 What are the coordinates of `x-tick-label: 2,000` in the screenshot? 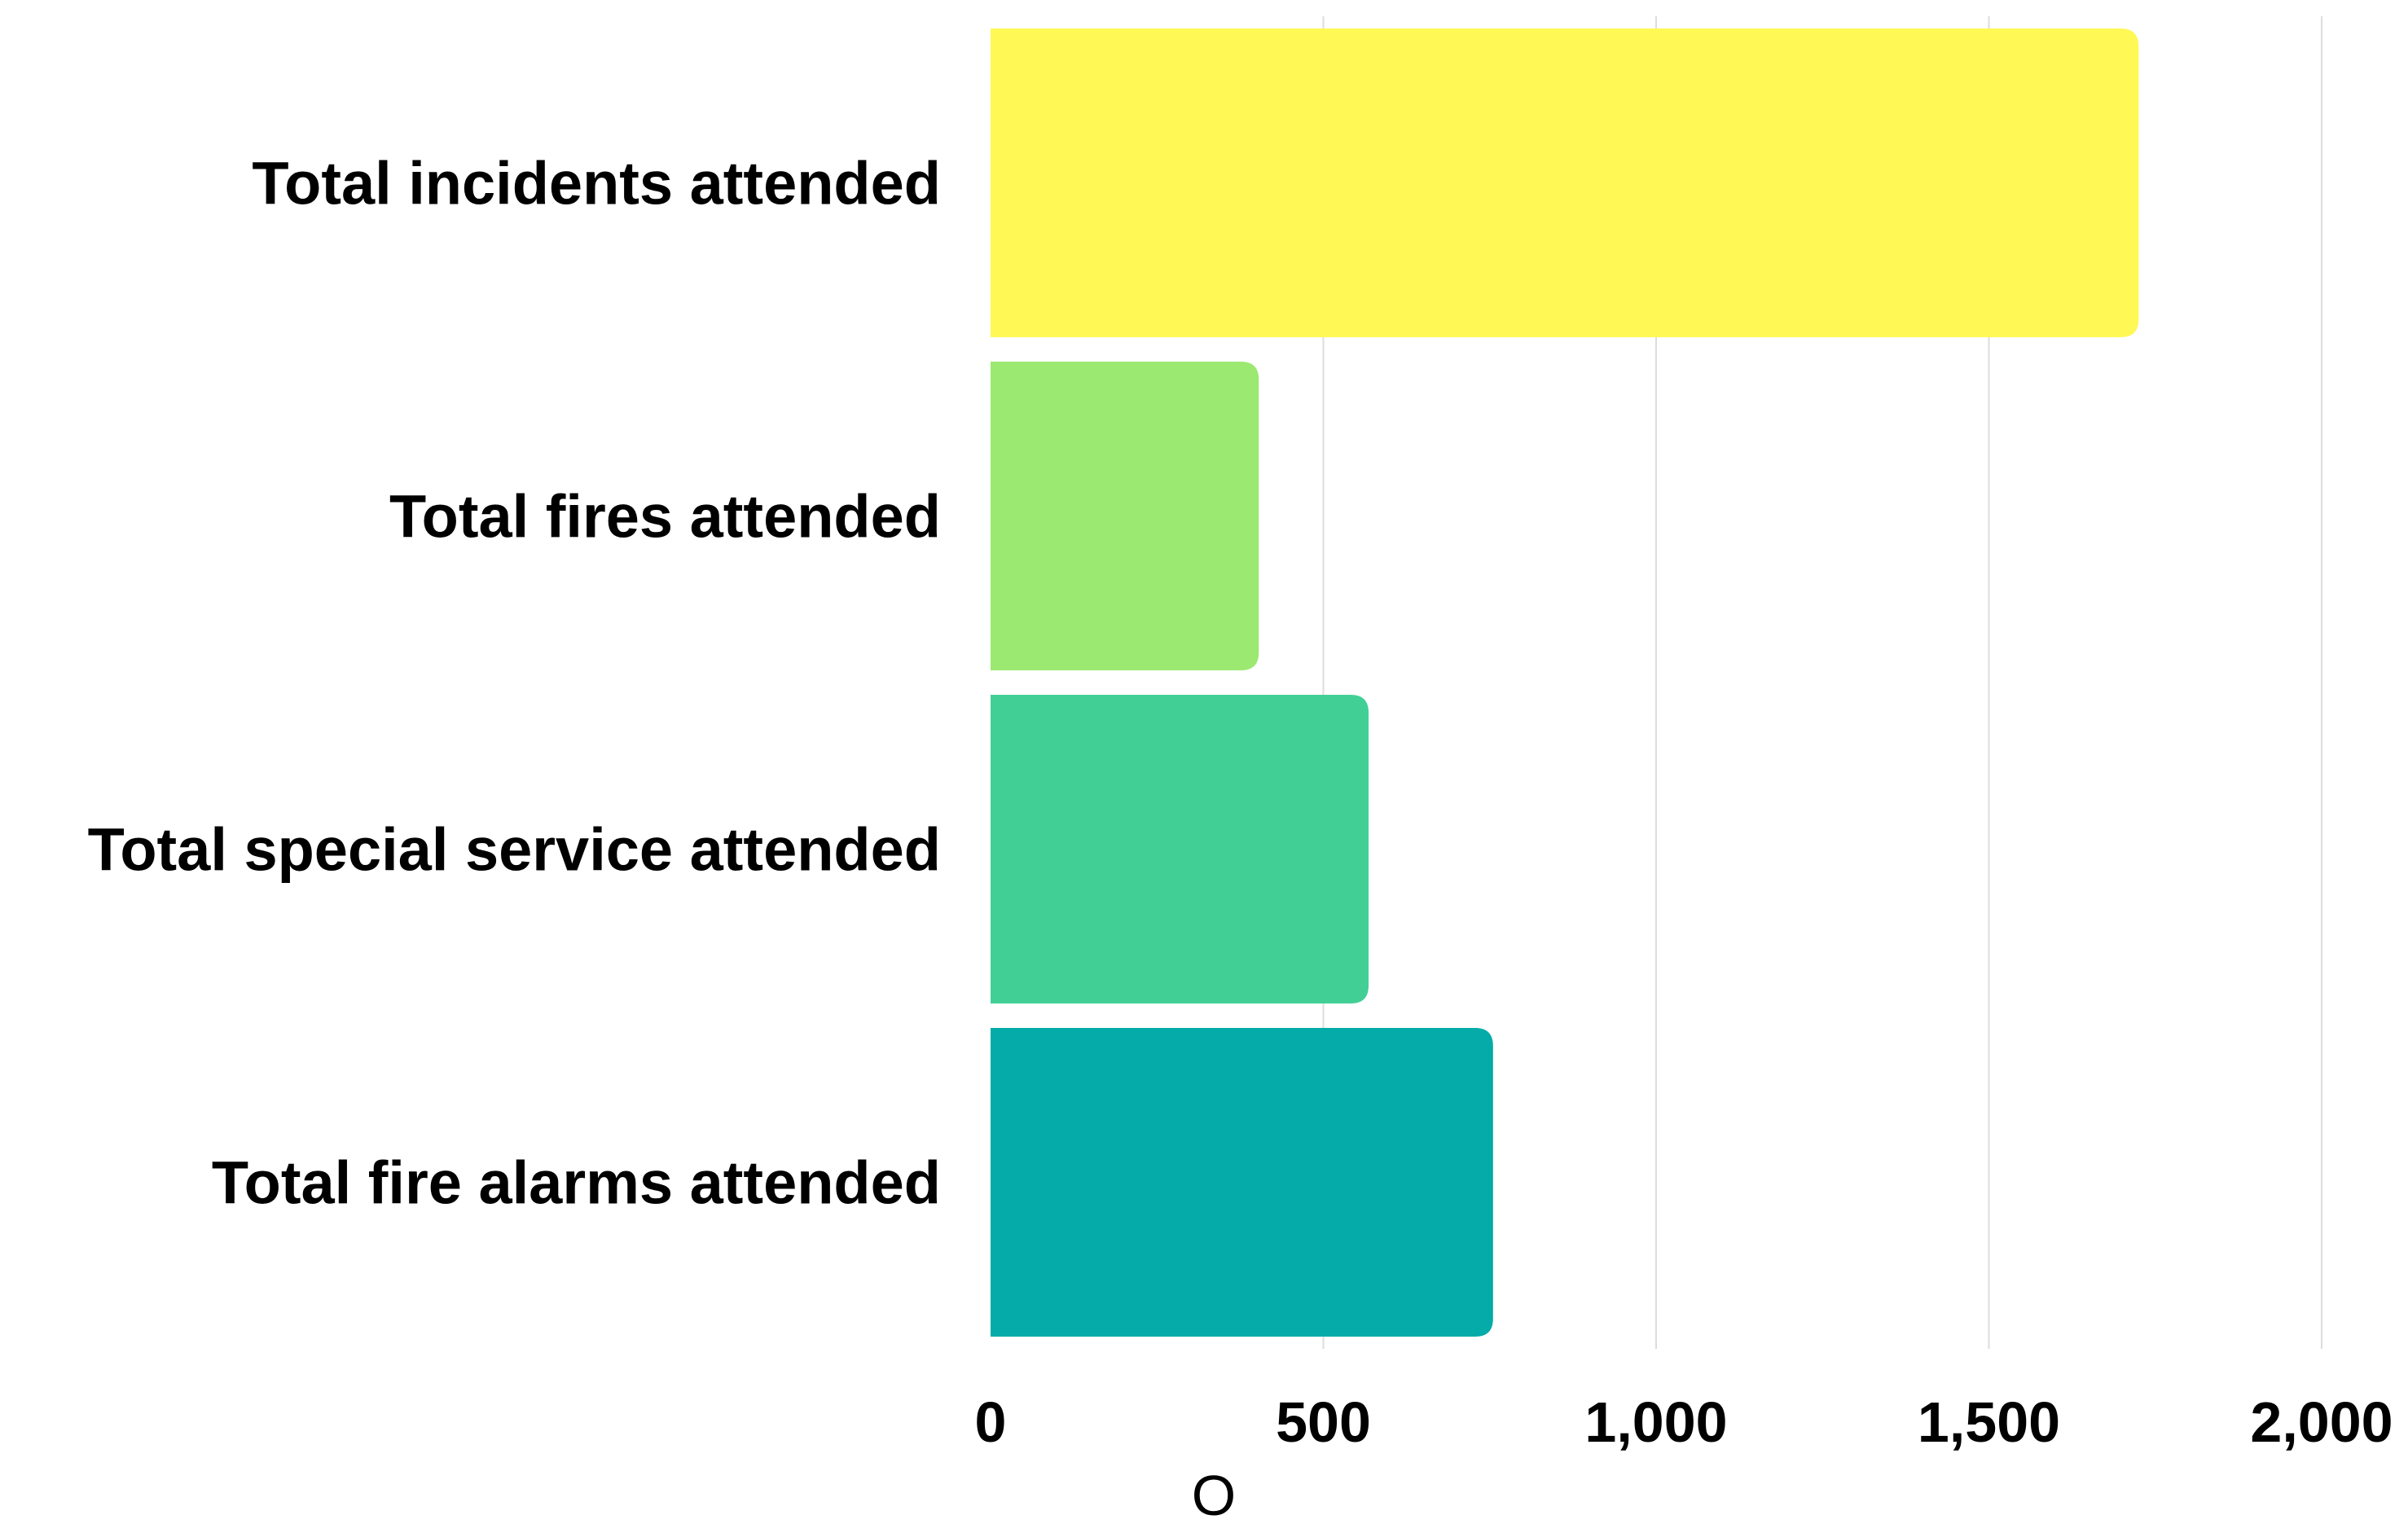 It's located at (2321, 1422).